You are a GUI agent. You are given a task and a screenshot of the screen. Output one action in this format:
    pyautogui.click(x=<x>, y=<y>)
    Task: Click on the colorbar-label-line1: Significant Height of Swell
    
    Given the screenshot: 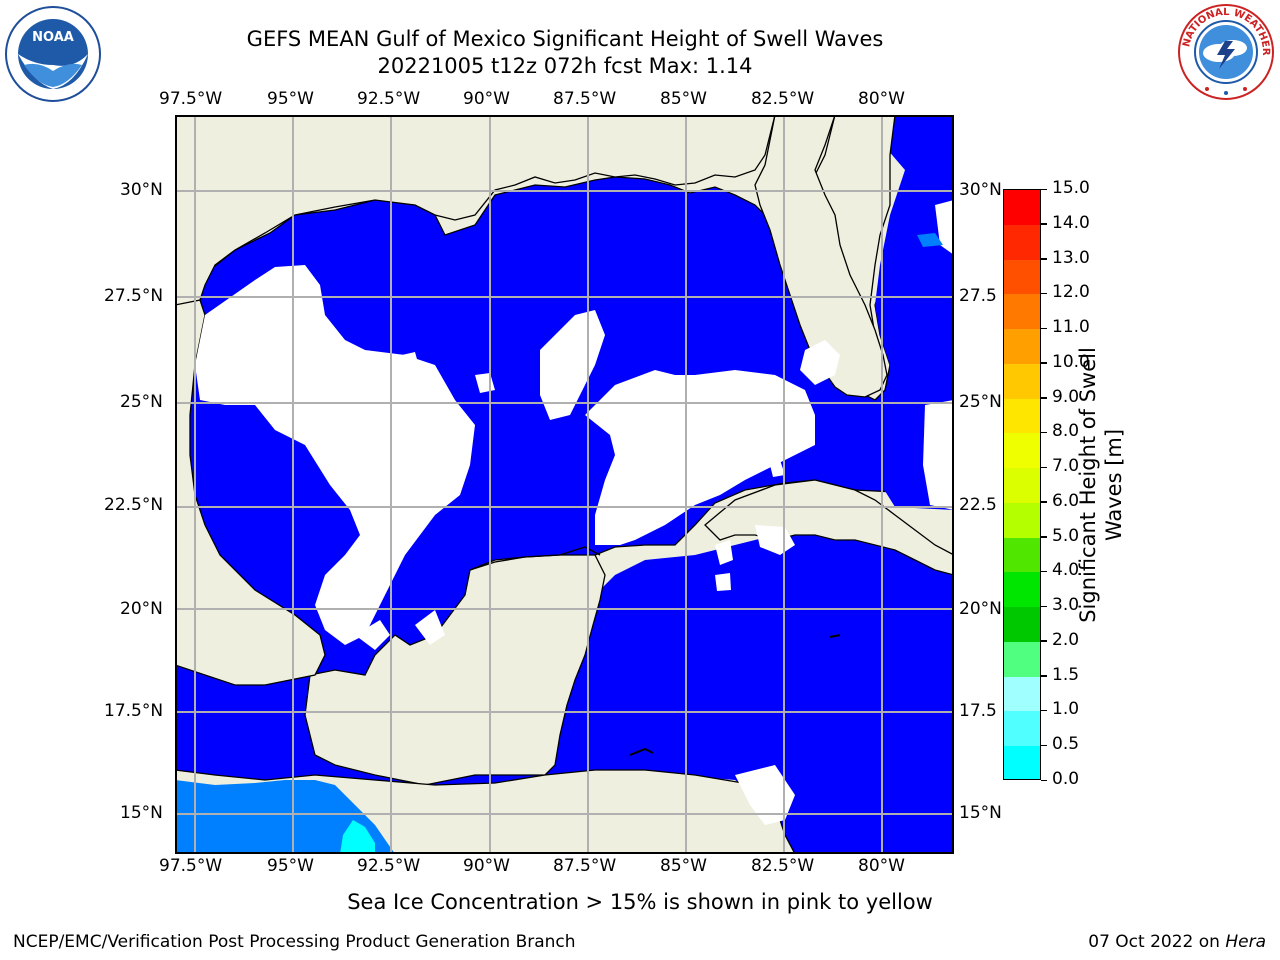 What is the action you would take?
    pyautogui.click(x=1088, y=485)
    